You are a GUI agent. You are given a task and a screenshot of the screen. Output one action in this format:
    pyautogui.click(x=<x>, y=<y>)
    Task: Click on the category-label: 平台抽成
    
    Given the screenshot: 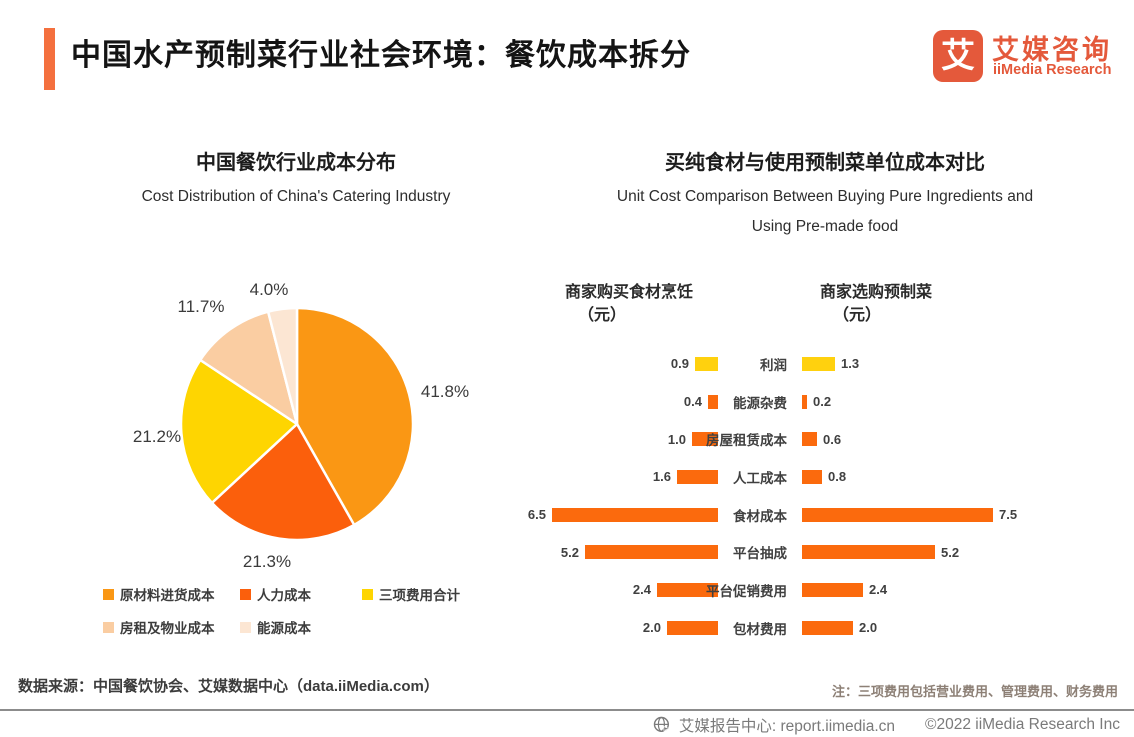 What is the action you would take?
    pyautogui.click(x=760, y=554)
    